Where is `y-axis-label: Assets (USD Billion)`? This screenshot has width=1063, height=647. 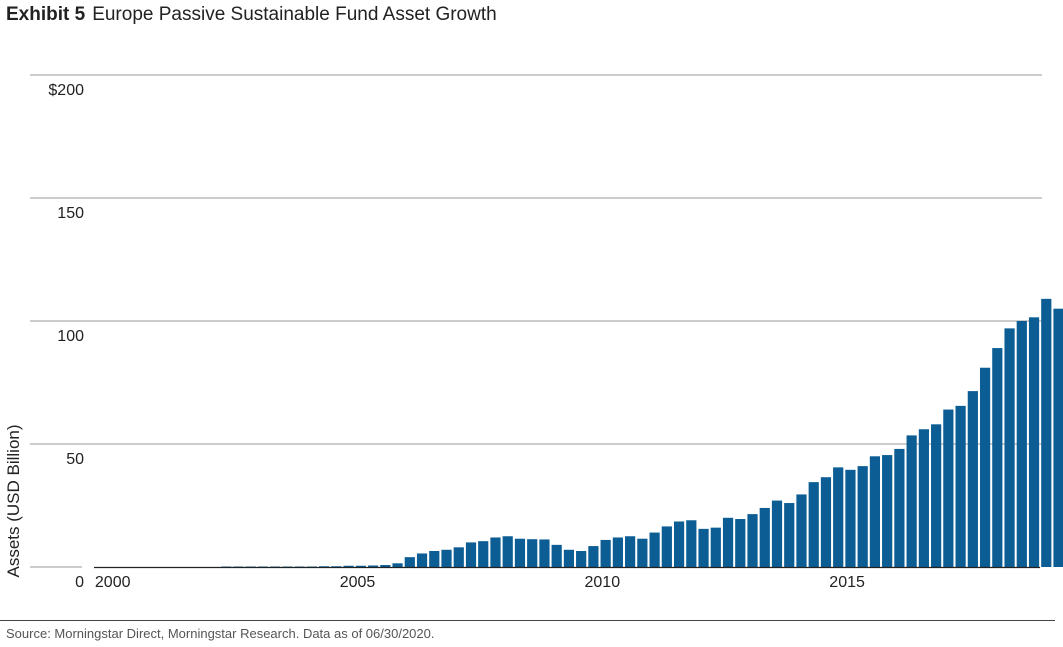 y-axis-label: Assets (USD Billion) is located at coordinates (13, 500).